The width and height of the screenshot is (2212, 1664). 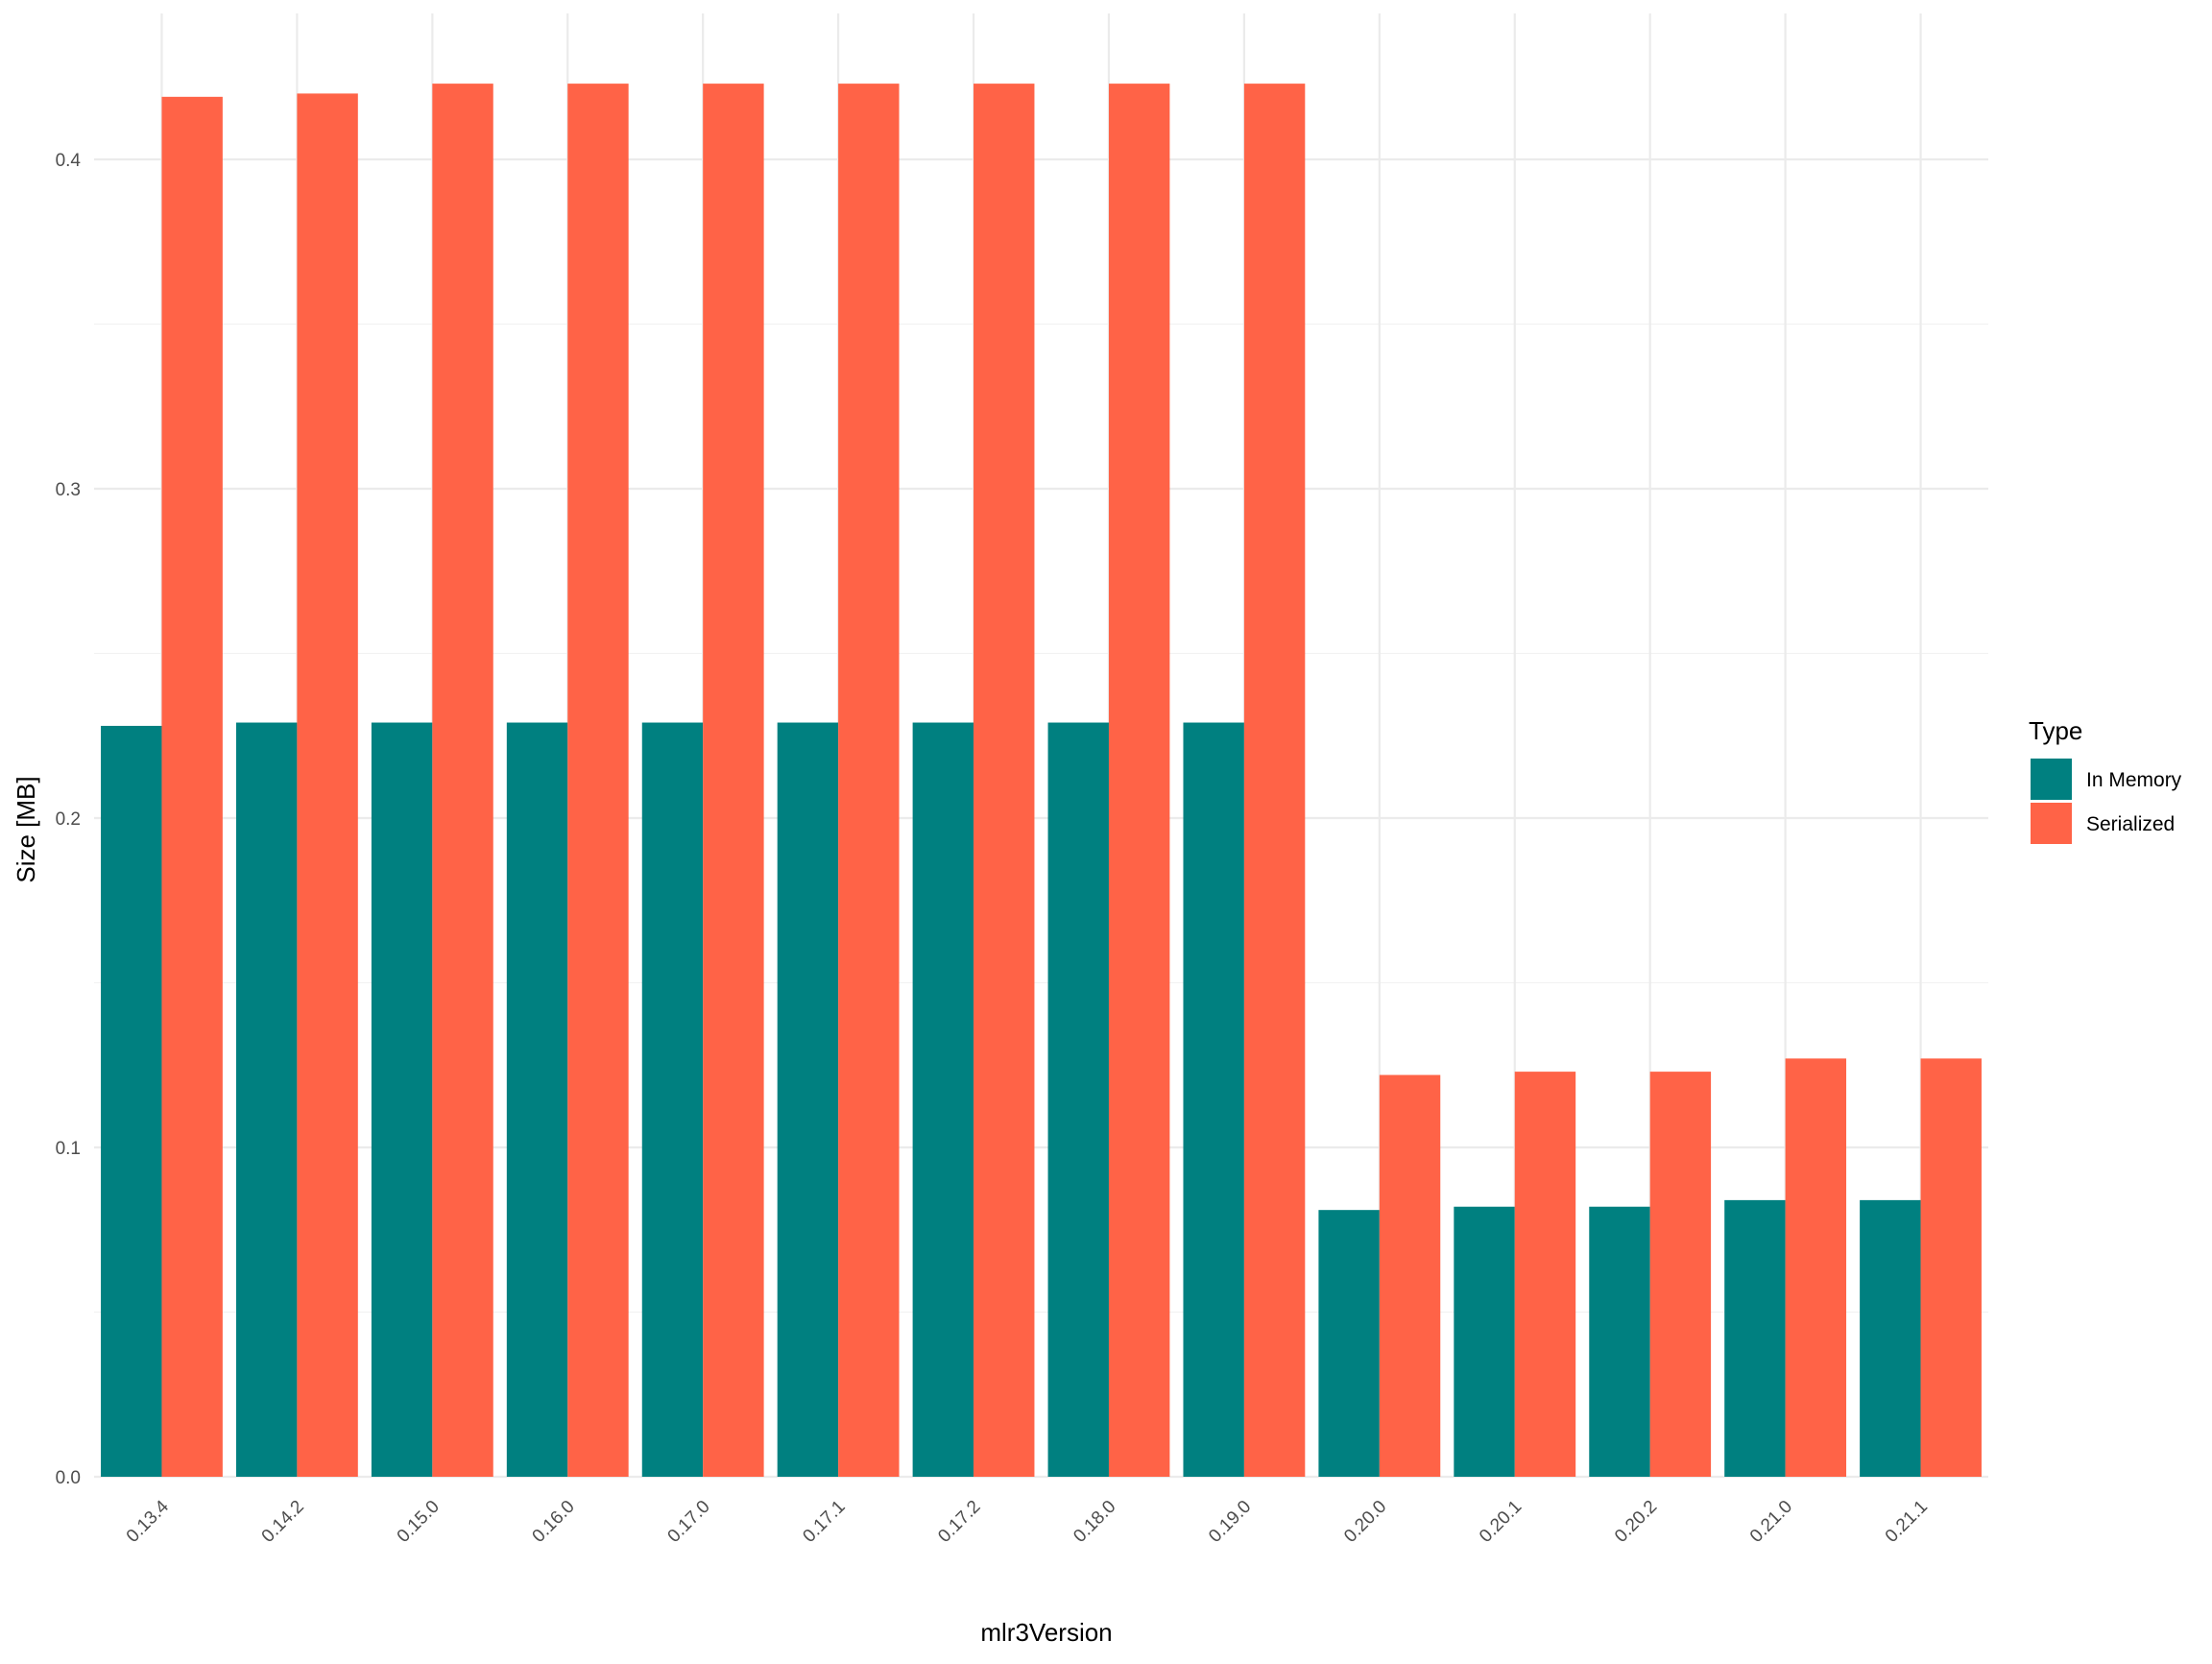 What do you see at coordinates (537, 1100) in the screenshot?
I see `bar-in-memory-0.16.0` at bounding box center [537, 1100].